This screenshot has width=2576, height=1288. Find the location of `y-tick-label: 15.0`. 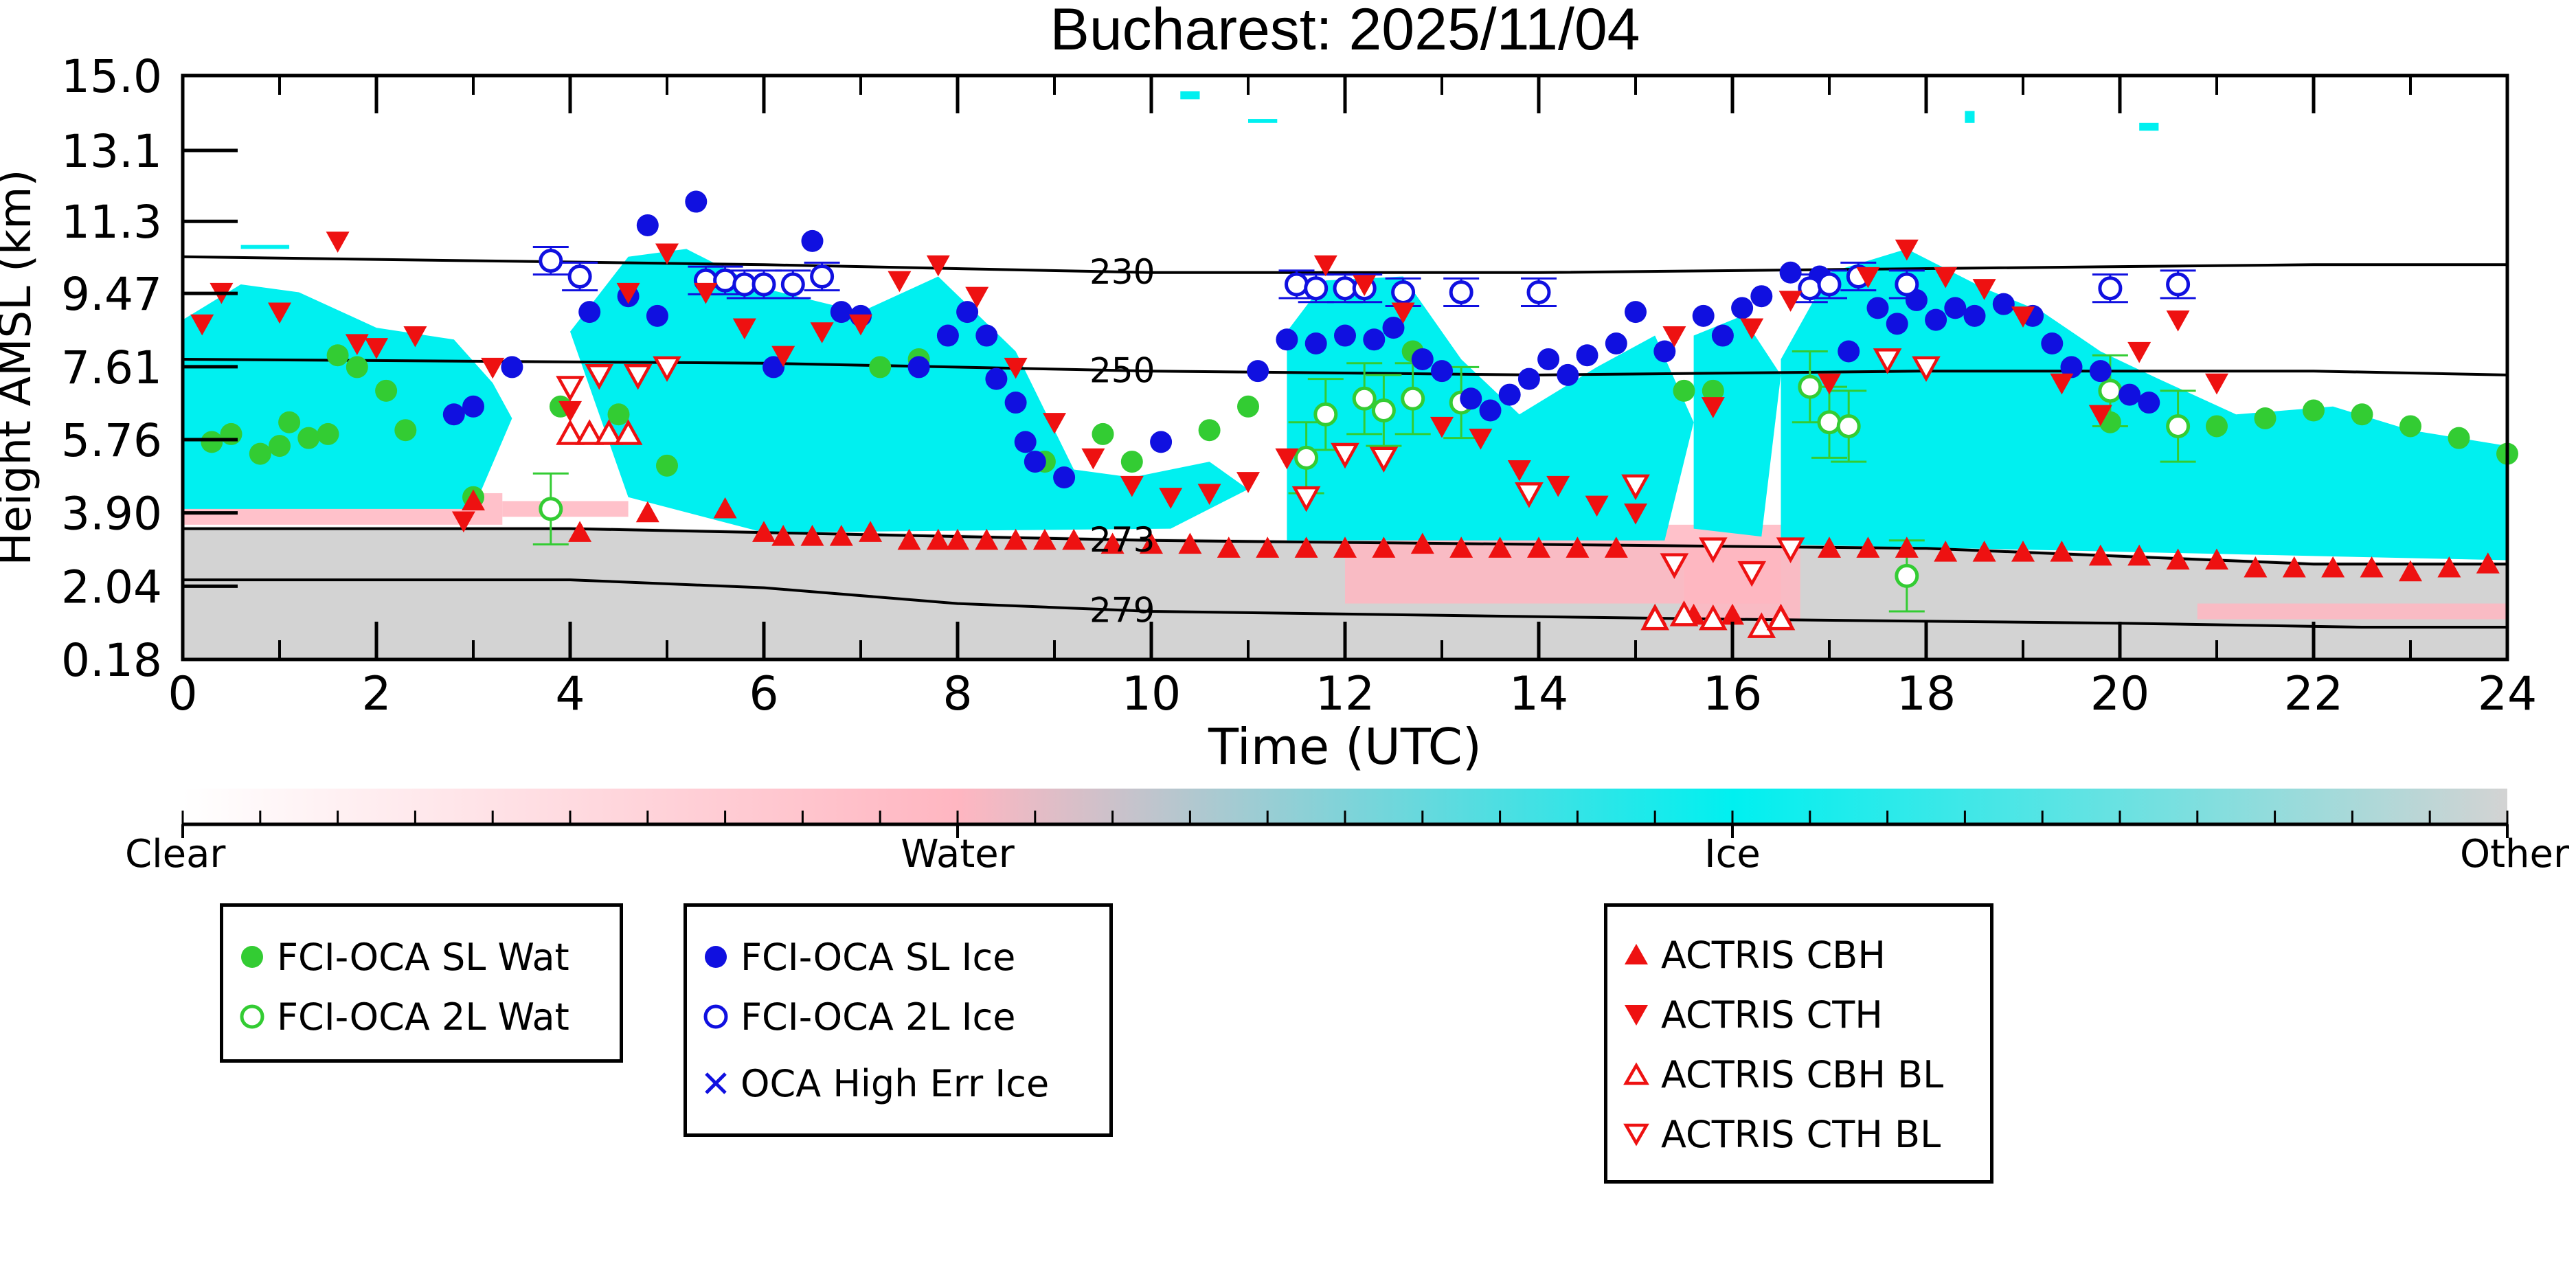

y-tick-label: 15.0 is located at coordinates (111, 76).